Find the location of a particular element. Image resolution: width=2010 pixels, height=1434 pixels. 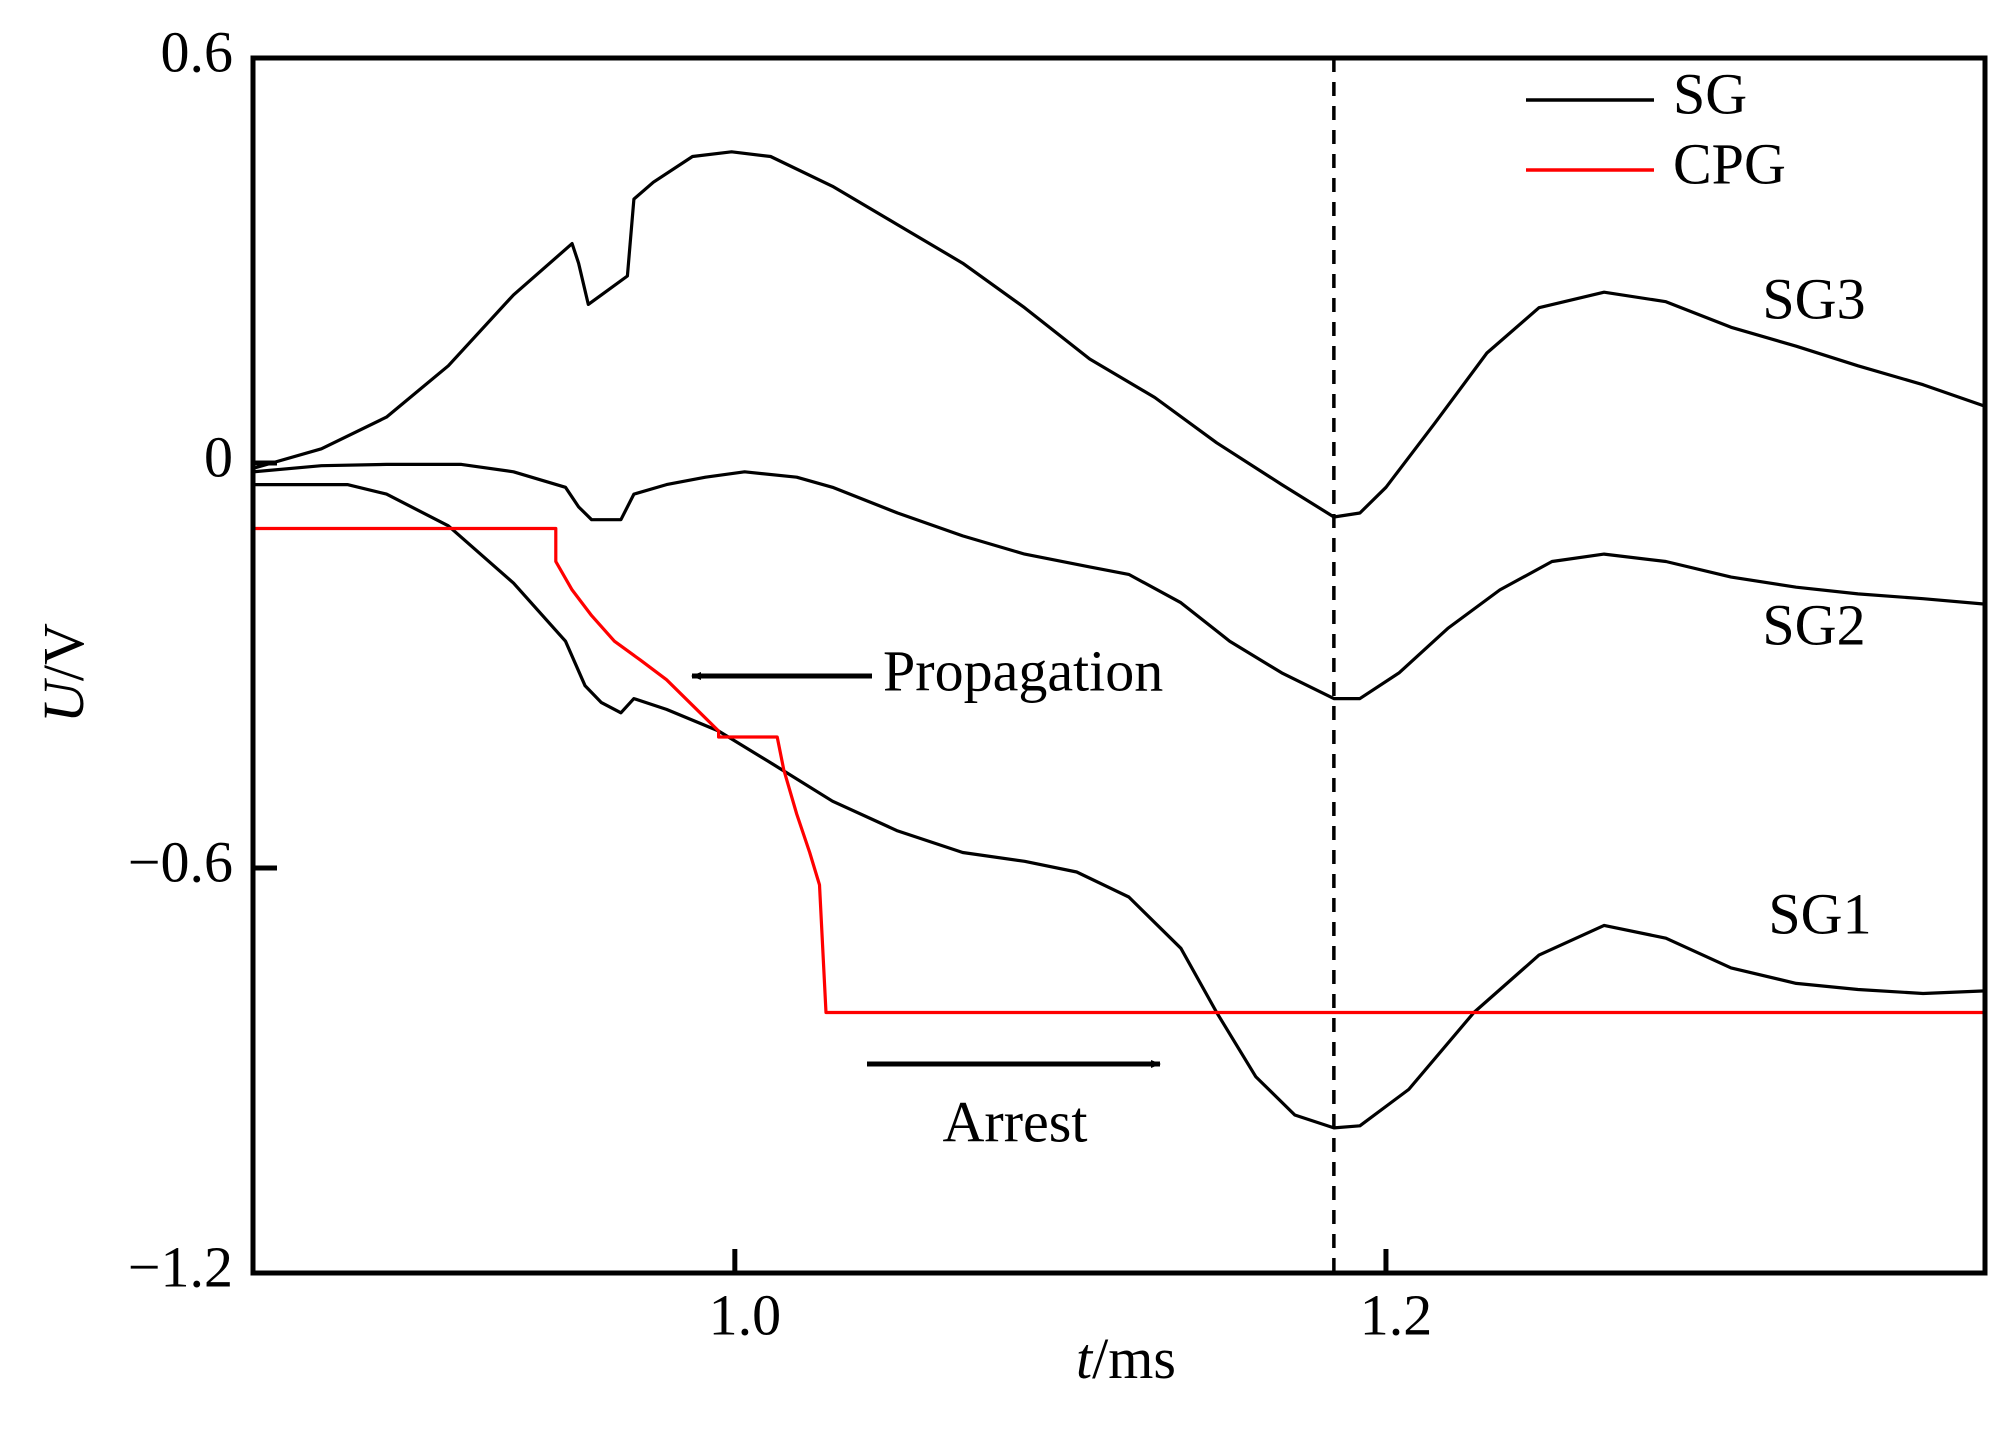

annotation: Arrest is located at coordinates (1015, 1121).